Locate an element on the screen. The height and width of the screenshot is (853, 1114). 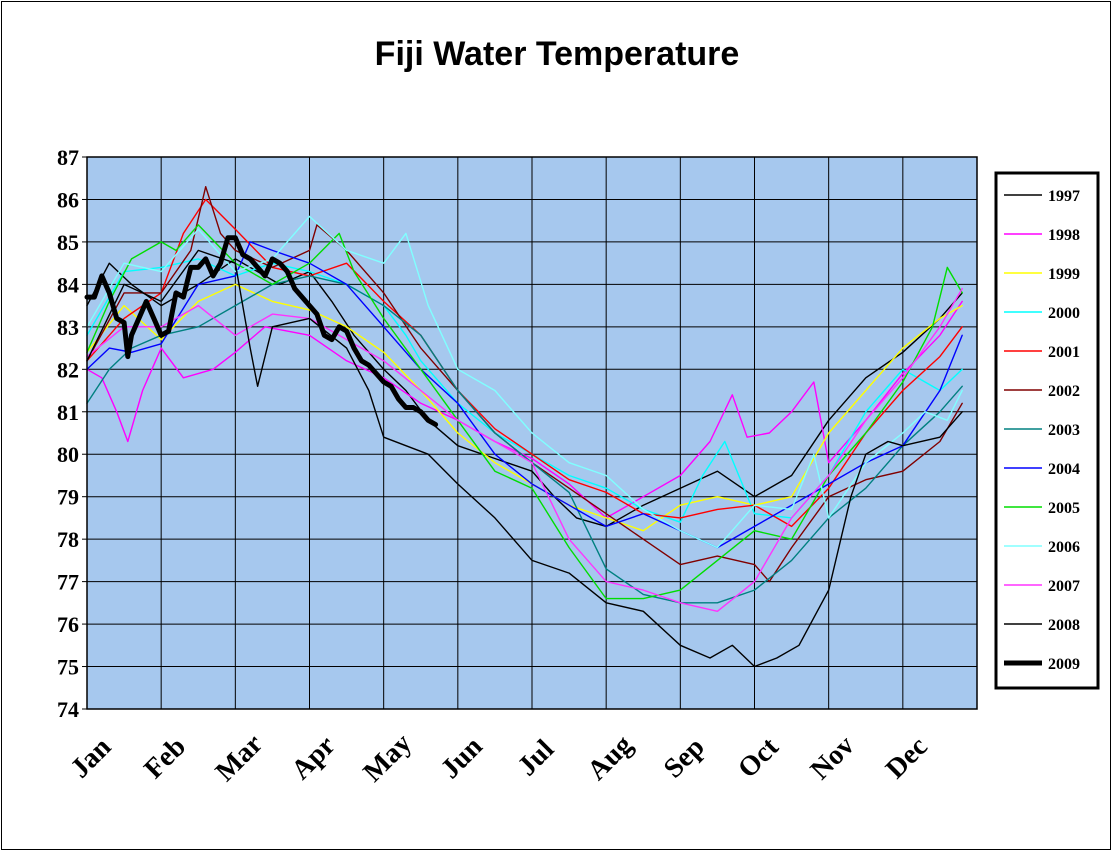
x-tick-label: Oct is located at coordinates (758, 757).